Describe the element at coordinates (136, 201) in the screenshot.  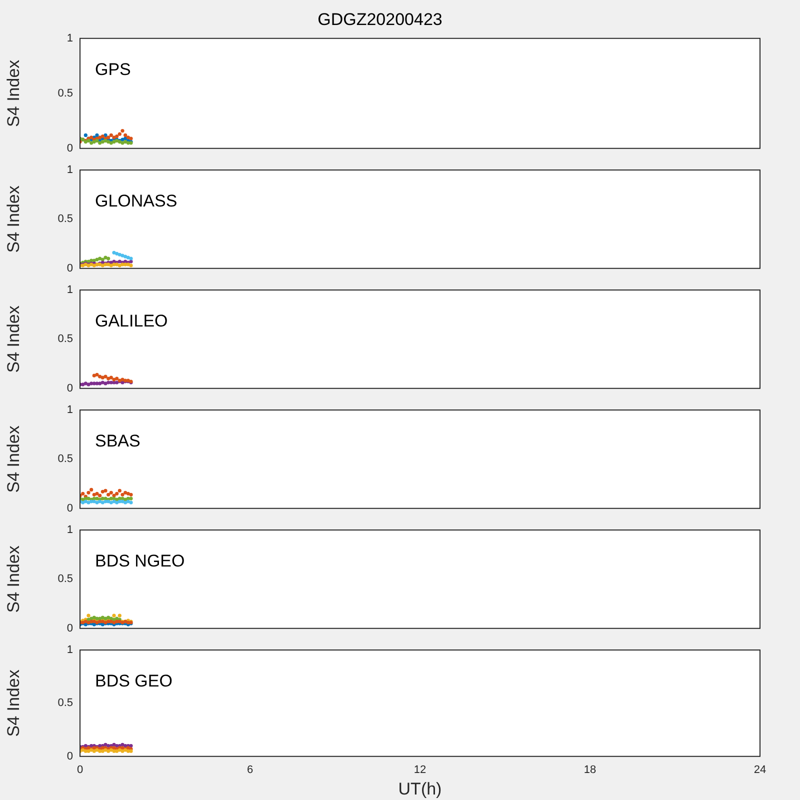
I see `annotation: GLONASS` at that location.